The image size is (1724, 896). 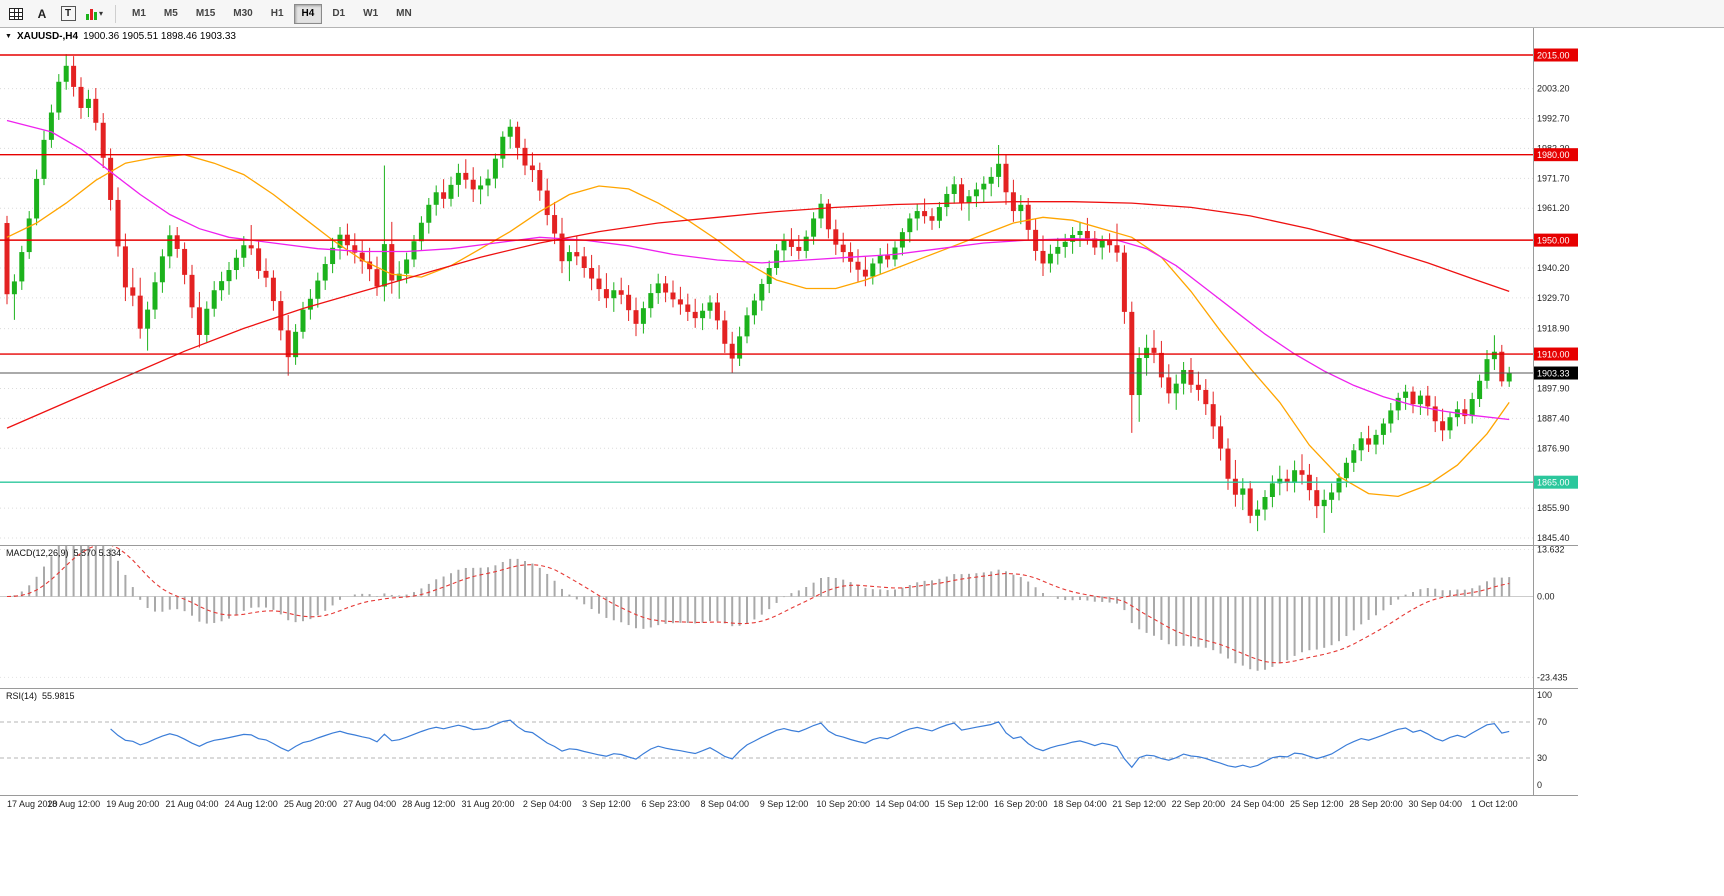 I want to click on dropdown-caret-icon: ▾, so click(x=101, y=13).